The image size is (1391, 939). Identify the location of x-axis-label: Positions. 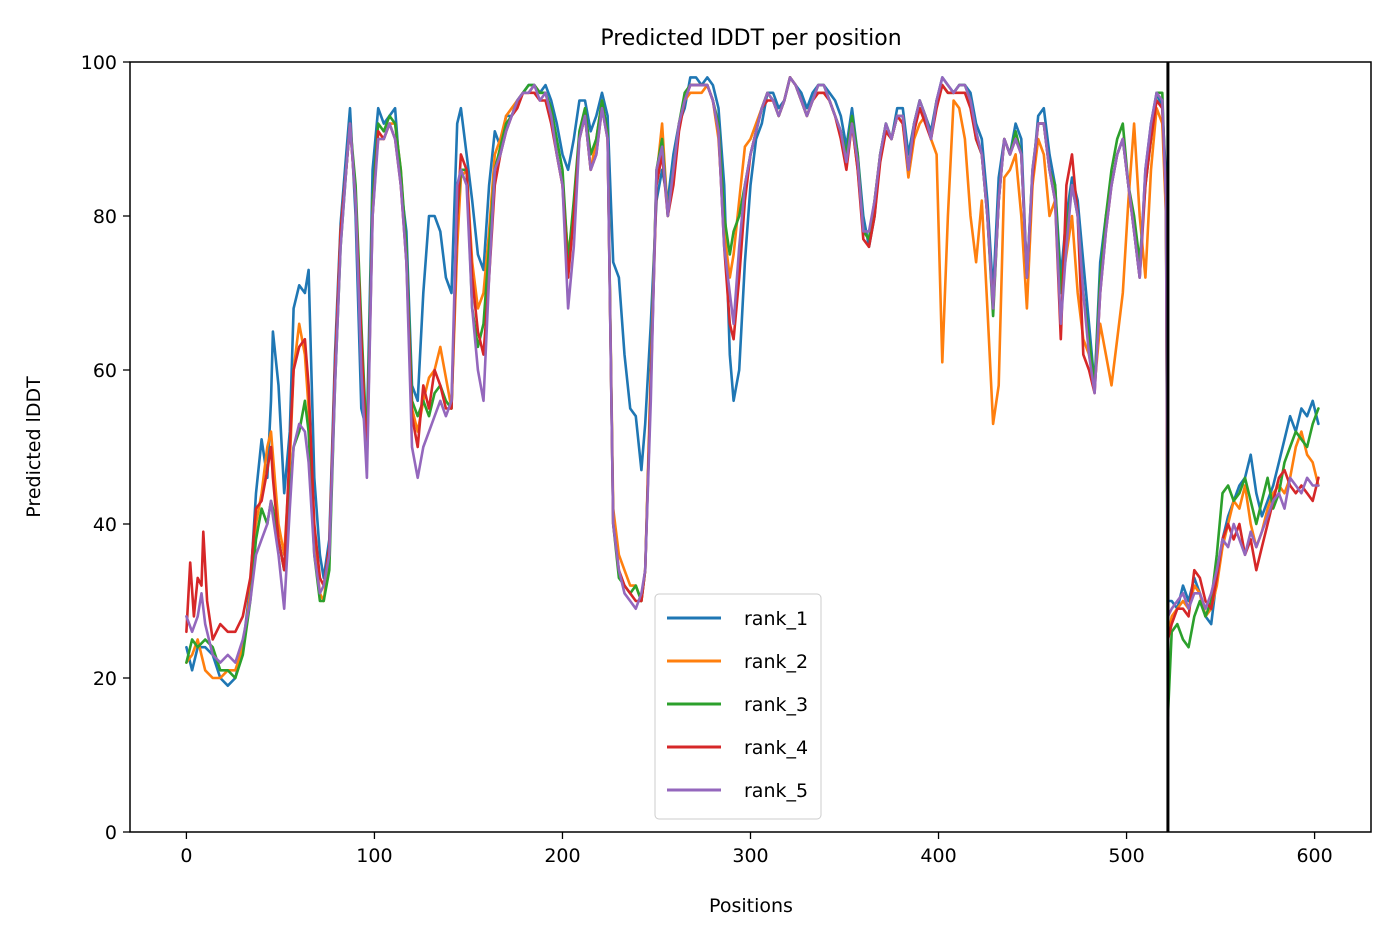
(751, 906).